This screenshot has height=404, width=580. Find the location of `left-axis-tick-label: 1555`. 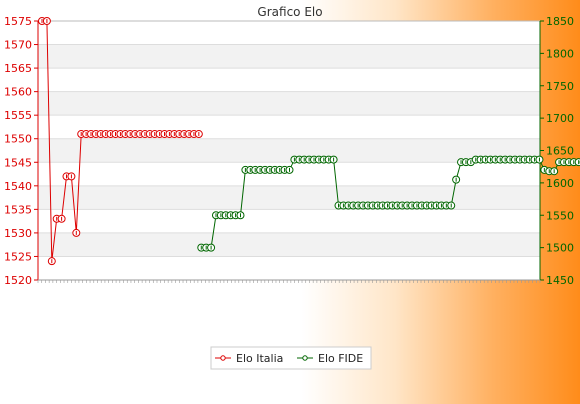

left-axis-tick-label: 1555 is located at coordinates (18, 115).